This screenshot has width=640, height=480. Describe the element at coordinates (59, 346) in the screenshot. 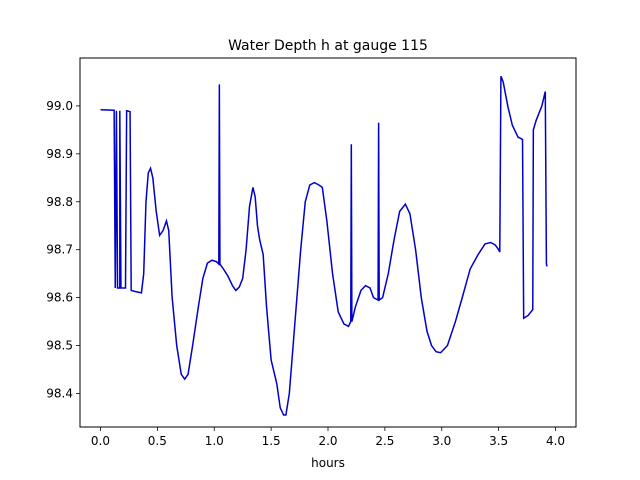

I see `y-tick-label: 98.5` at that location.